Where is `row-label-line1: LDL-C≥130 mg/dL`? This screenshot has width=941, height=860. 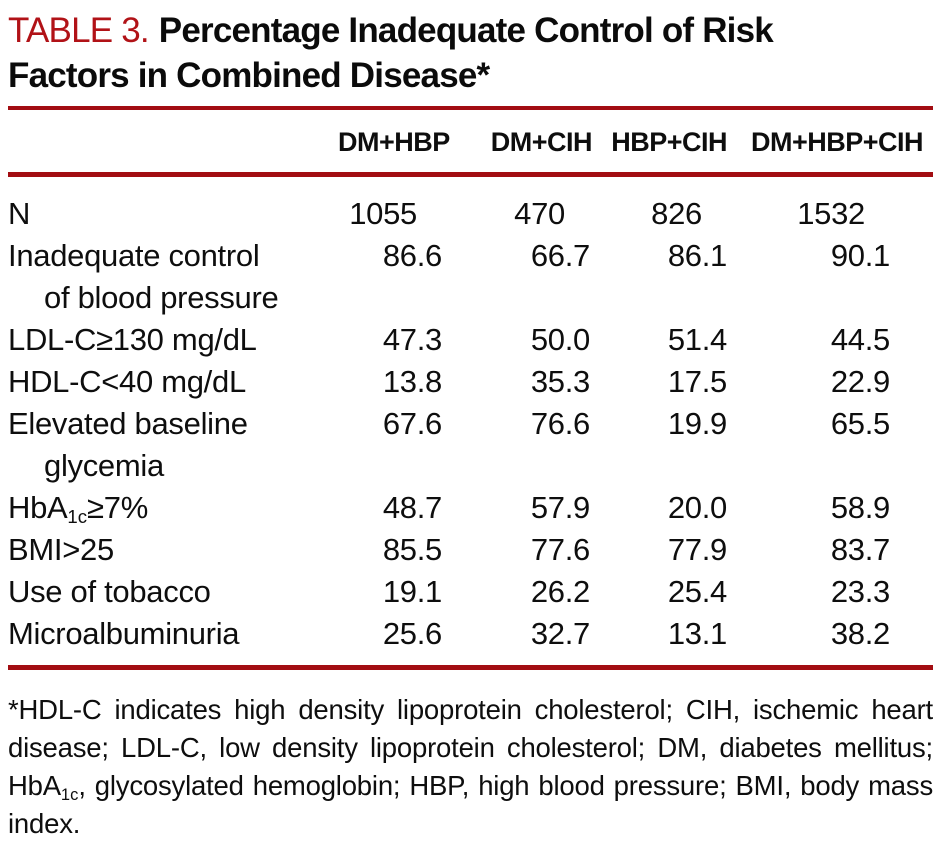 row-label-line1: LDL-C≥130 mg/dL is located at coordinates (173, 340).